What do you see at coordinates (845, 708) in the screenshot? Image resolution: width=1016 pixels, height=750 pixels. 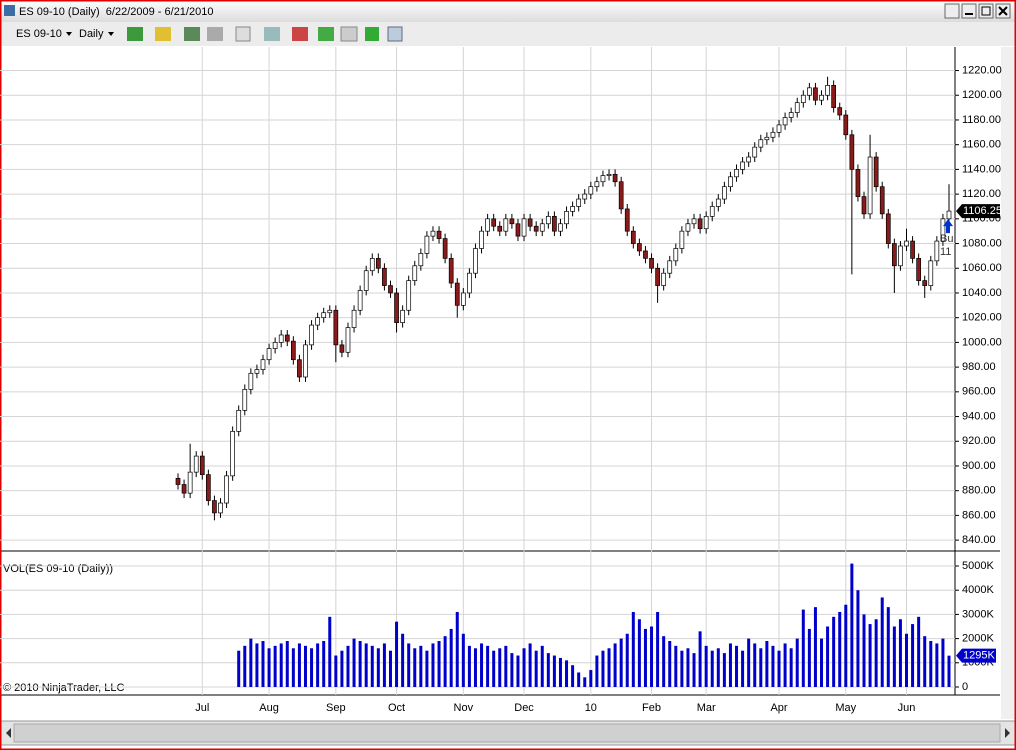 I see `x-tick-label: May` at bounding box center [845, 708].